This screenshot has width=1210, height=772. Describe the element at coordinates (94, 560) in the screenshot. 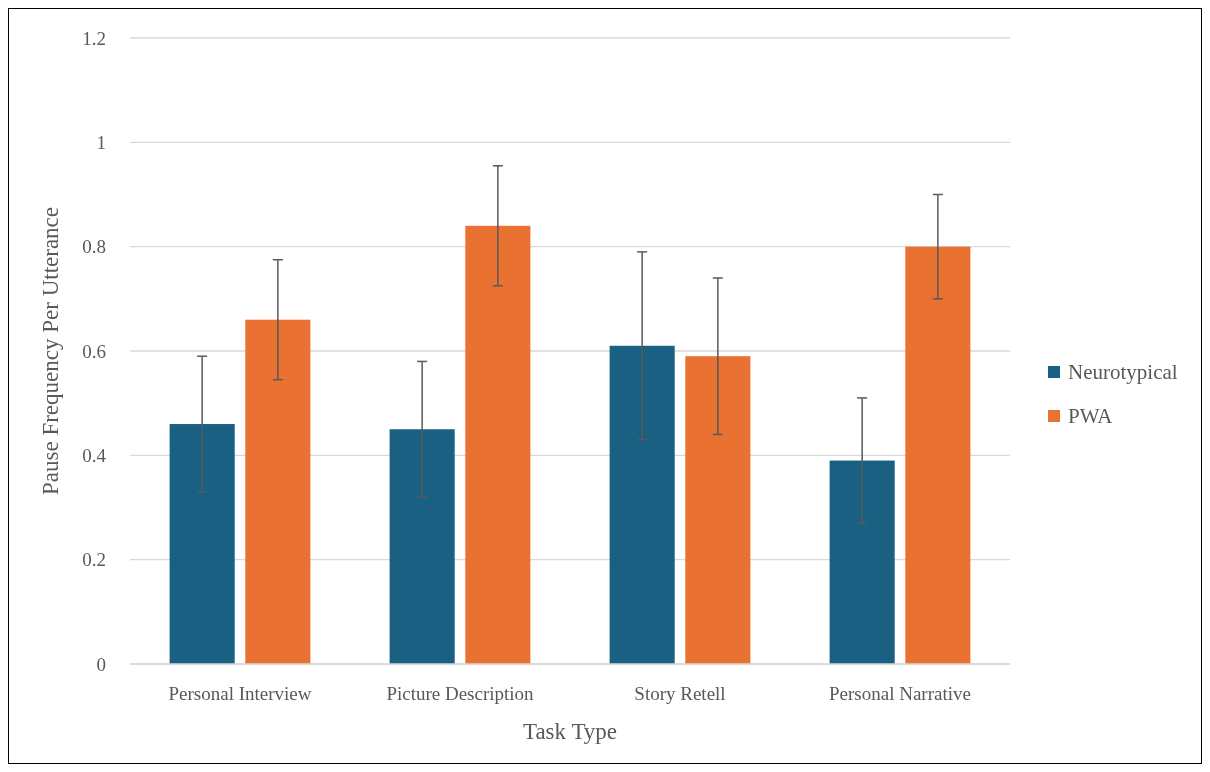

I see `y-tick-label: 0.2` at that location.